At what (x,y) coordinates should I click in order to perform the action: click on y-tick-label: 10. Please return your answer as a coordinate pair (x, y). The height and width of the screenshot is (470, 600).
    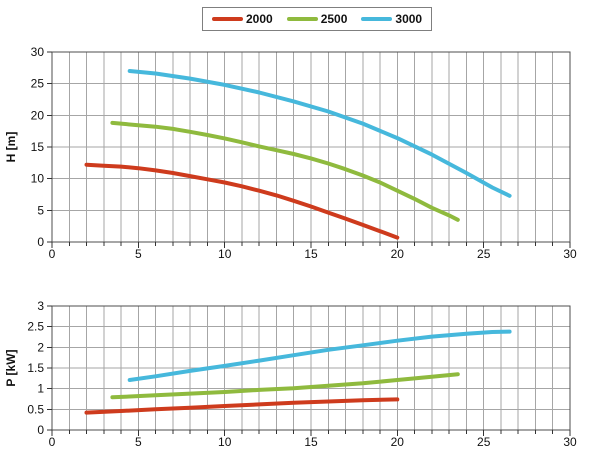
    Looking at the image, I should click on (38, 179).